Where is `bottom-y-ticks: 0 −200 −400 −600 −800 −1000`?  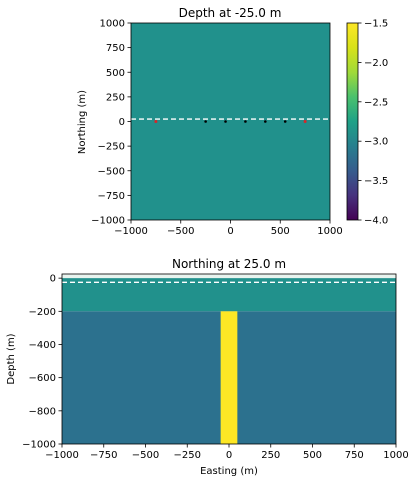 bottom-y-ticks: 0 −200 −400 −600 −800 −1000 is located at coordinates (42, 362).